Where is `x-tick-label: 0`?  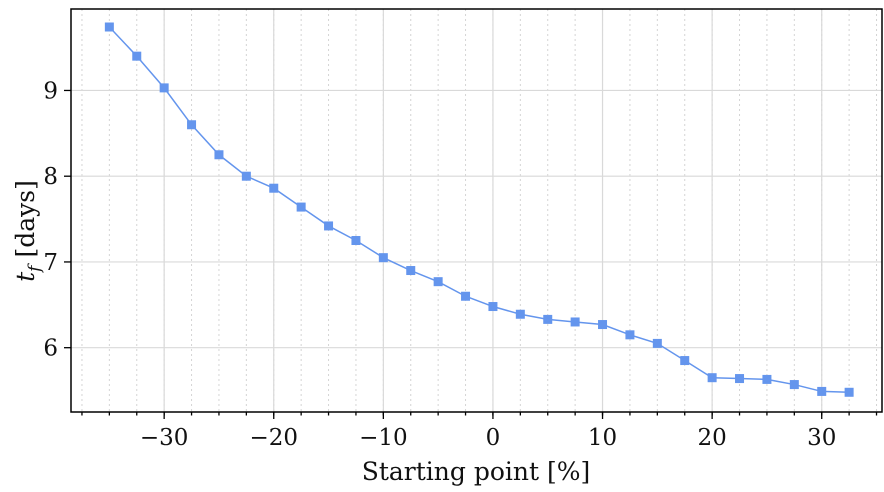
x-tick-label: 0 is located at coordinates (493, 438).